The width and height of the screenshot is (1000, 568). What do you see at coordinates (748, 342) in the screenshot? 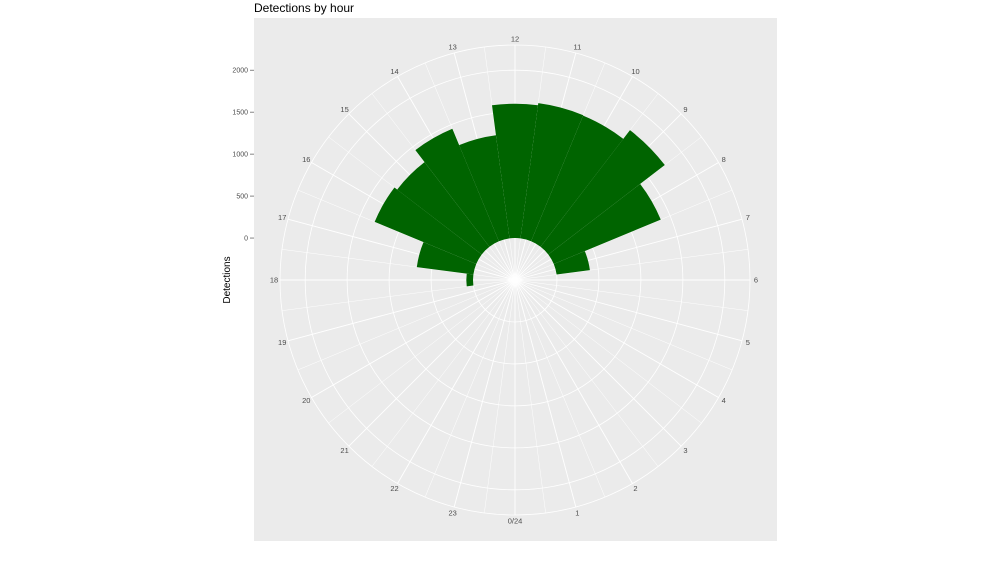
I see `hour-tick-label: 5` at bounding box center [748, 342].